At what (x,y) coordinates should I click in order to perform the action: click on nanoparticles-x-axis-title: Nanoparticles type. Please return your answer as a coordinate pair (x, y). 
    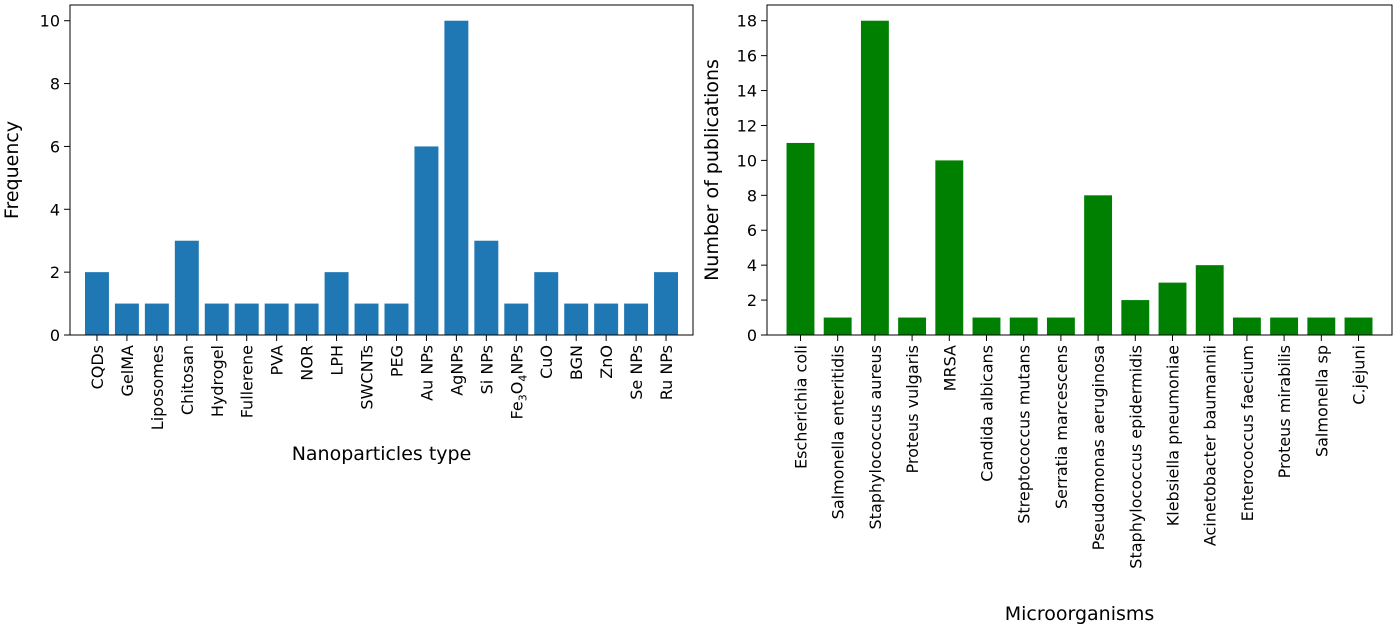
    Looking at the image, I should click on (382, 454).